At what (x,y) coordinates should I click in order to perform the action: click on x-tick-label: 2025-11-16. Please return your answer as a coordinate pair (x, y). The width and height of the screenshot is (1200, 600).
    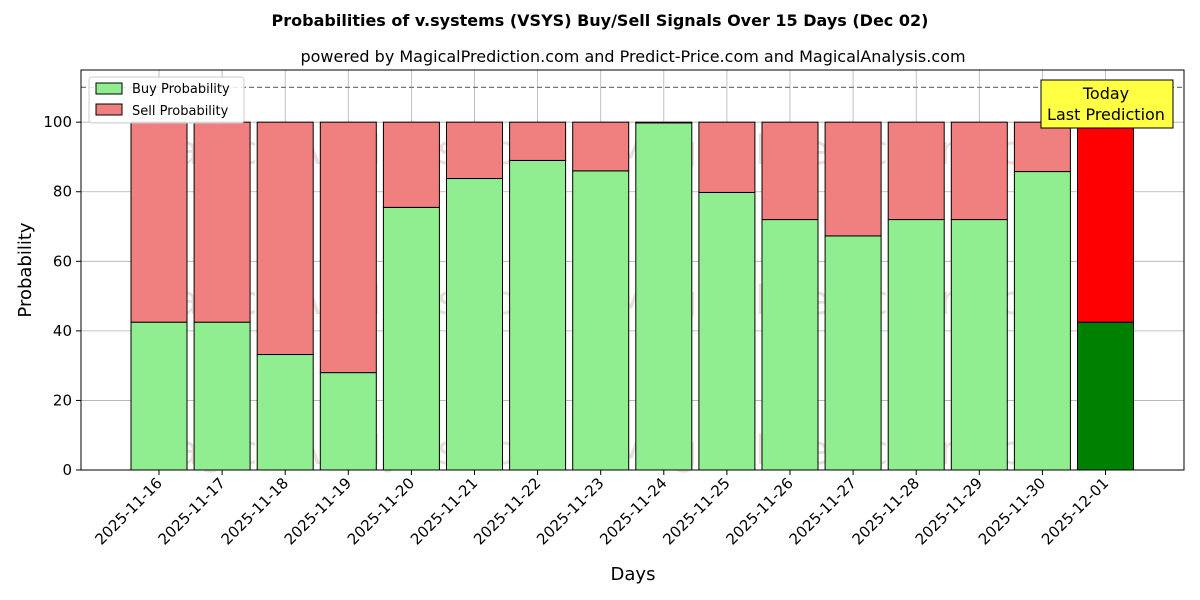
    Looking at the image, I should click on (128, 511).